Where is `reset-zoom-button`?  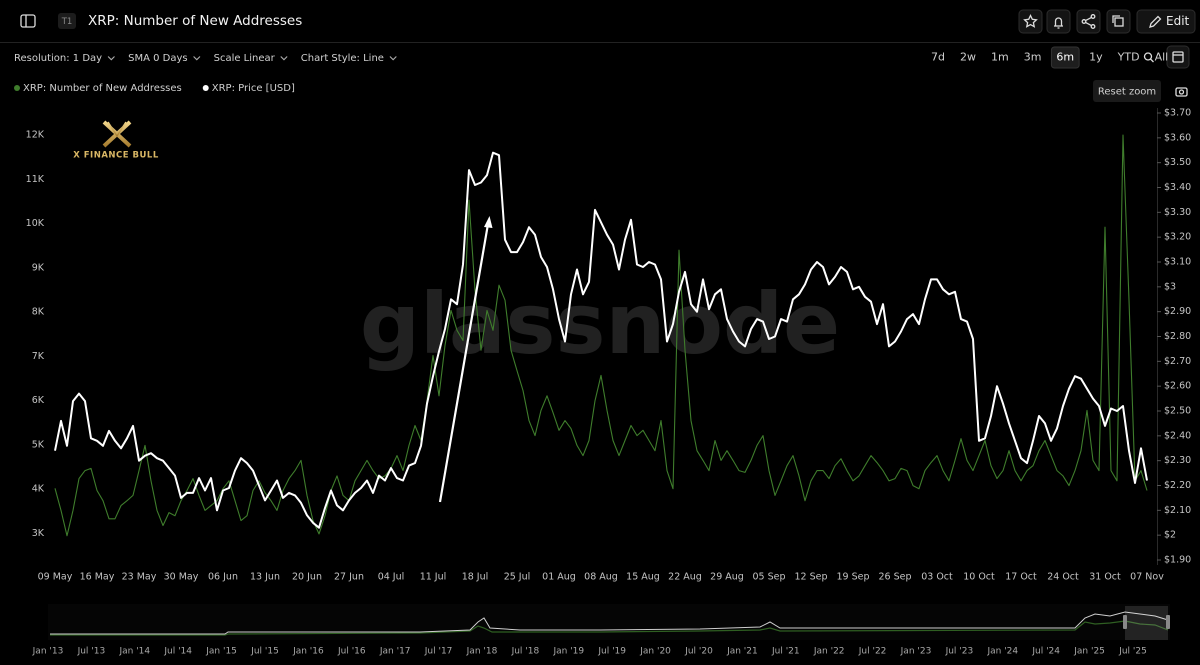
reset-zoom-button is located at coordinates (1127, 91).